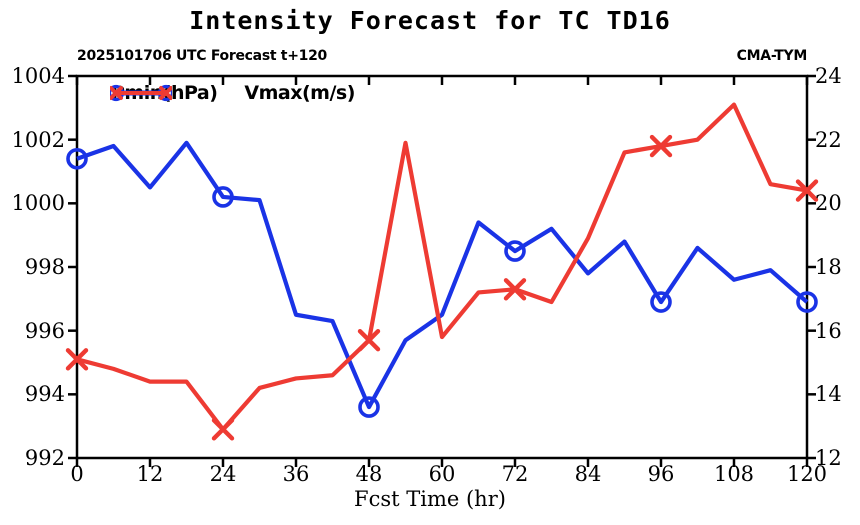 This screenshot has height=525, width=860. What do you see at coordinates (828, 330) in the screenshot?
I see `y-axis-right-tick-4: 16` at bounding box center [828, 330].